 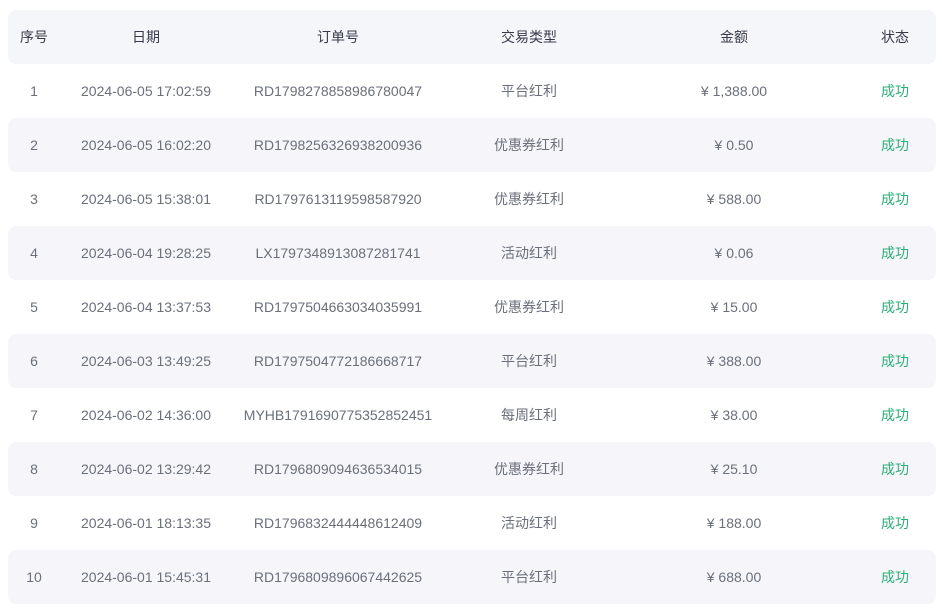 I want to click on cell-amount: ¥ 0.06, so click(x=734, y=253).